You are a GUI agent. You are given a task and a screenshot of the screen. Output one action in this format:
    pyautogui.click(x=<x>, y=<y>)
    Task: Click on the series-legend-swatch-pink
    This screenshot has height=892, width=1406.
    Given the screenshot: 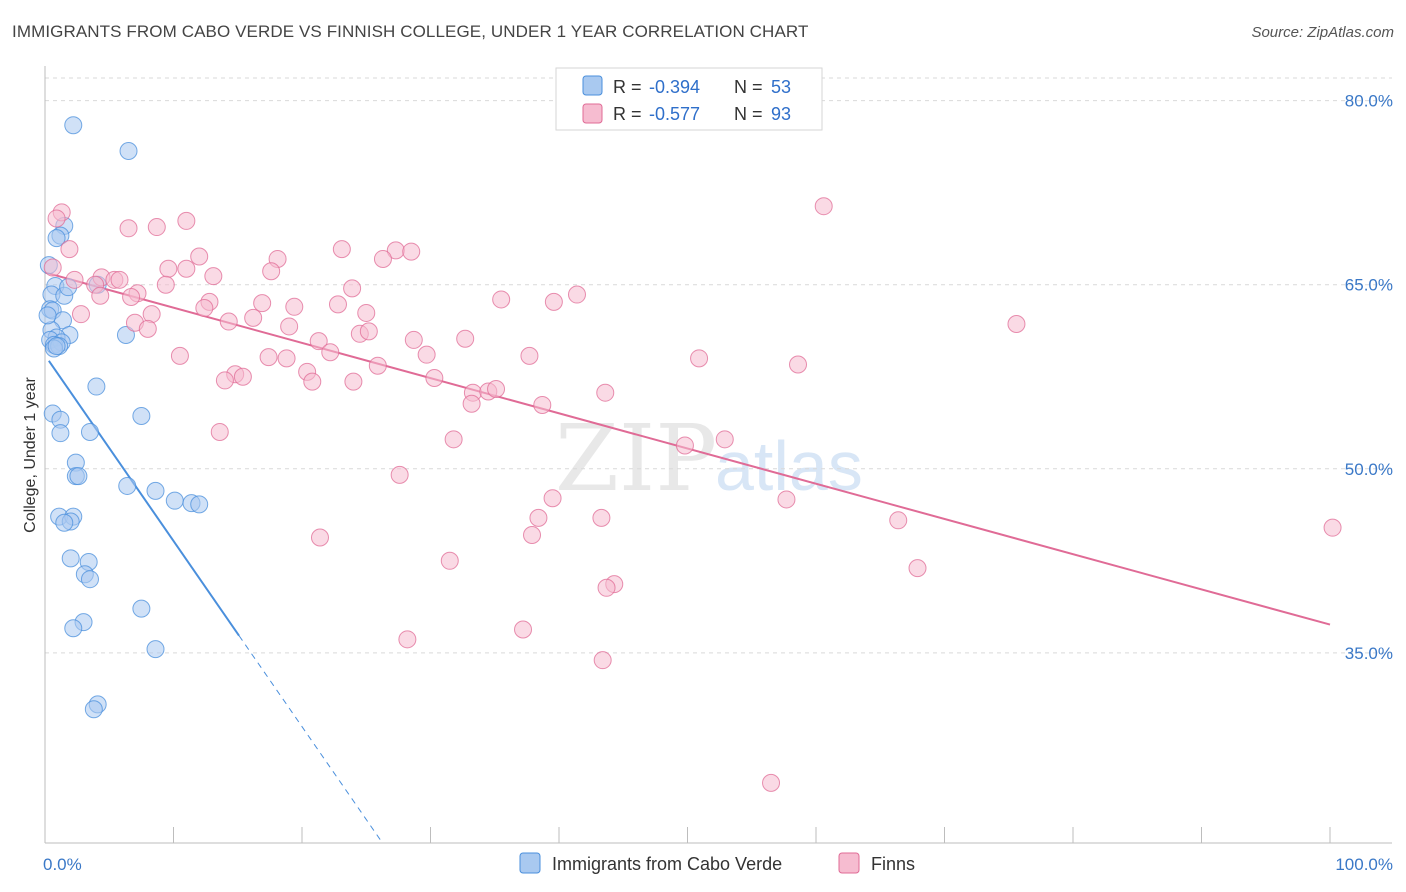 What is the action you would take?
    pyautogui.click(x=849, y=863)
    